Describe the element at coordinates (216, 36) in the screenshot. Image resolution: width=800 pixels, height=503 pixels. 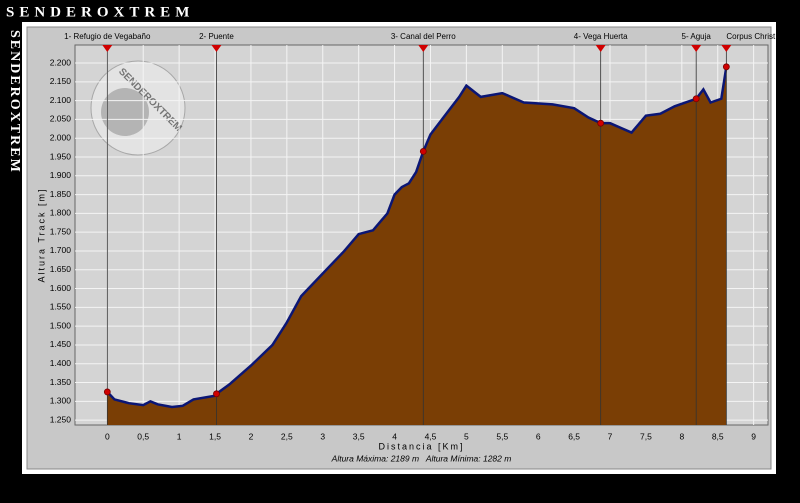
I see `waypoint-label: 2- Puente` at that location.